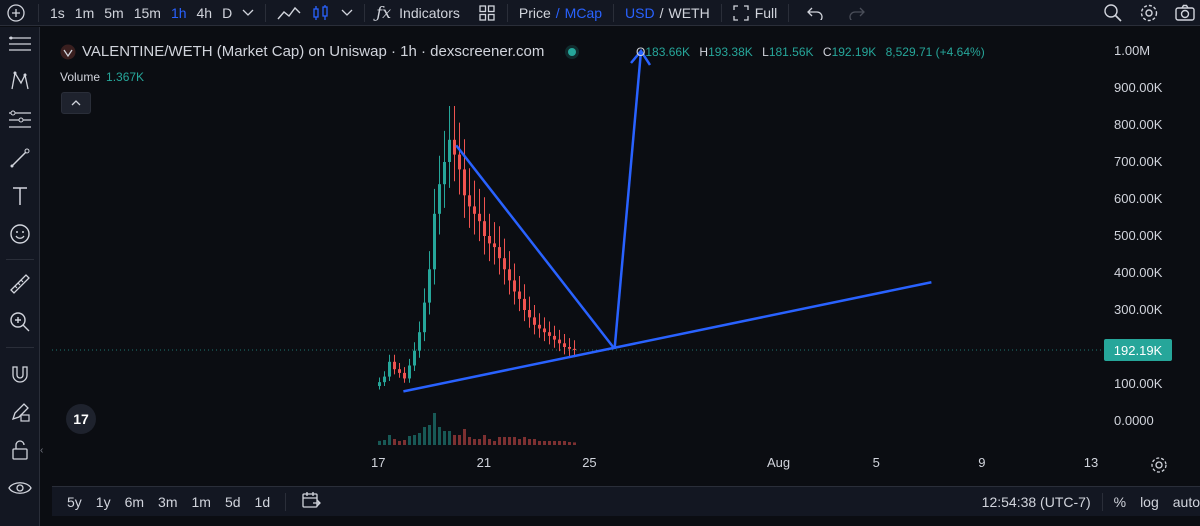 Image resolution: width=1200 pixels, height=526 pixels. I want to click on interval-1s: 1s, so click(57, 12).